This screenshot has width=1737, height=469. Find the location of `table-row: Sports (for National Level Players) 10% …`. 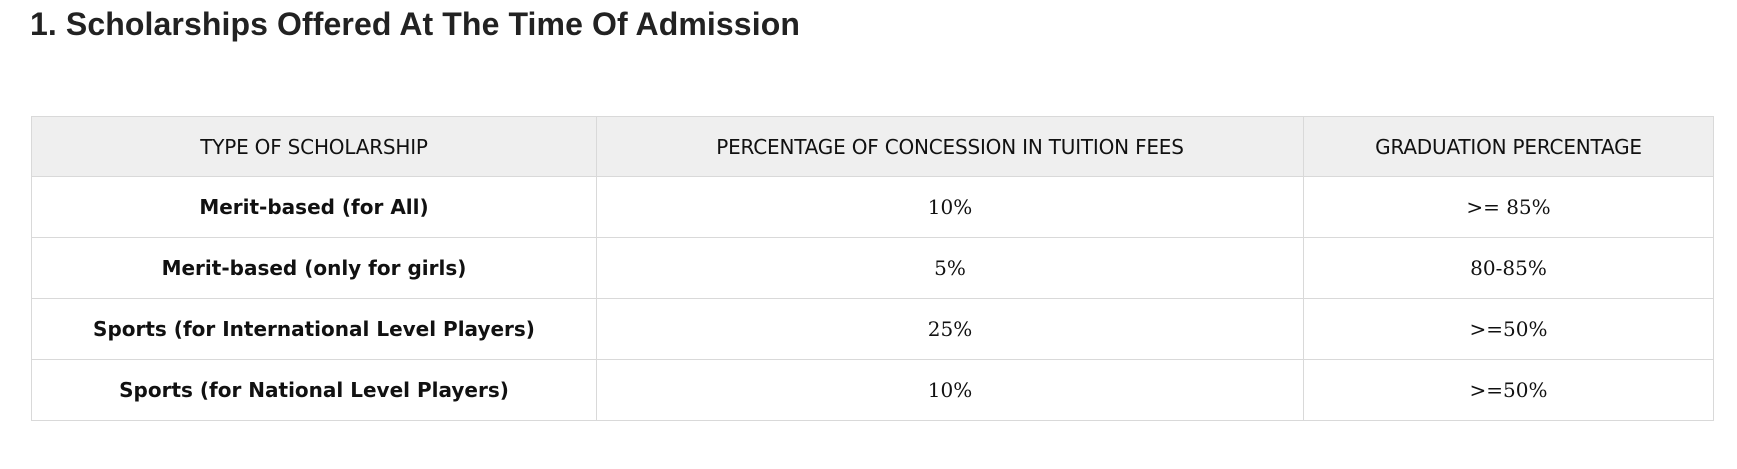

table-row: Sports (for National Level Players) 10% … is located at coordinates (872, 390).